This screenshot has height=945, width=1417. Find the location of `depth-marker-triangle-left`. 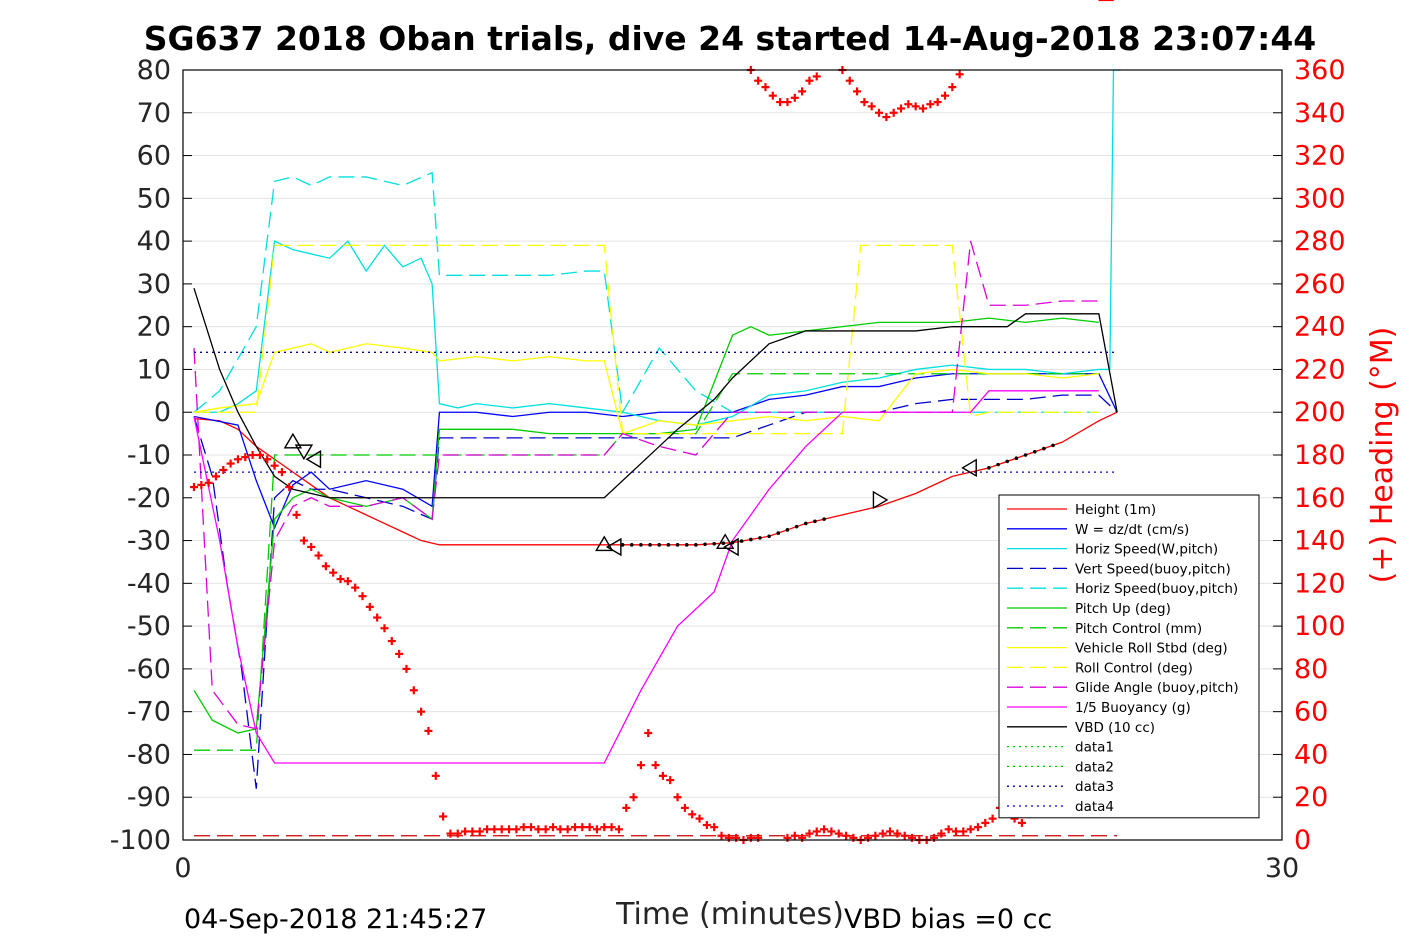

depth-marker-triangle-left is located at coordinates (313, 459).